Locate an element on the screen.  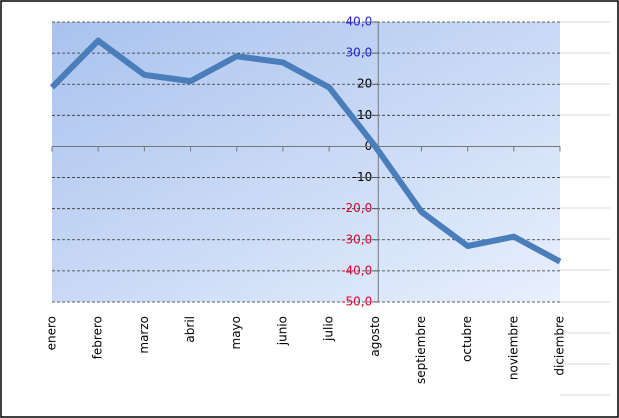
x-tick-label: julio is located at coordinates (329, 329).